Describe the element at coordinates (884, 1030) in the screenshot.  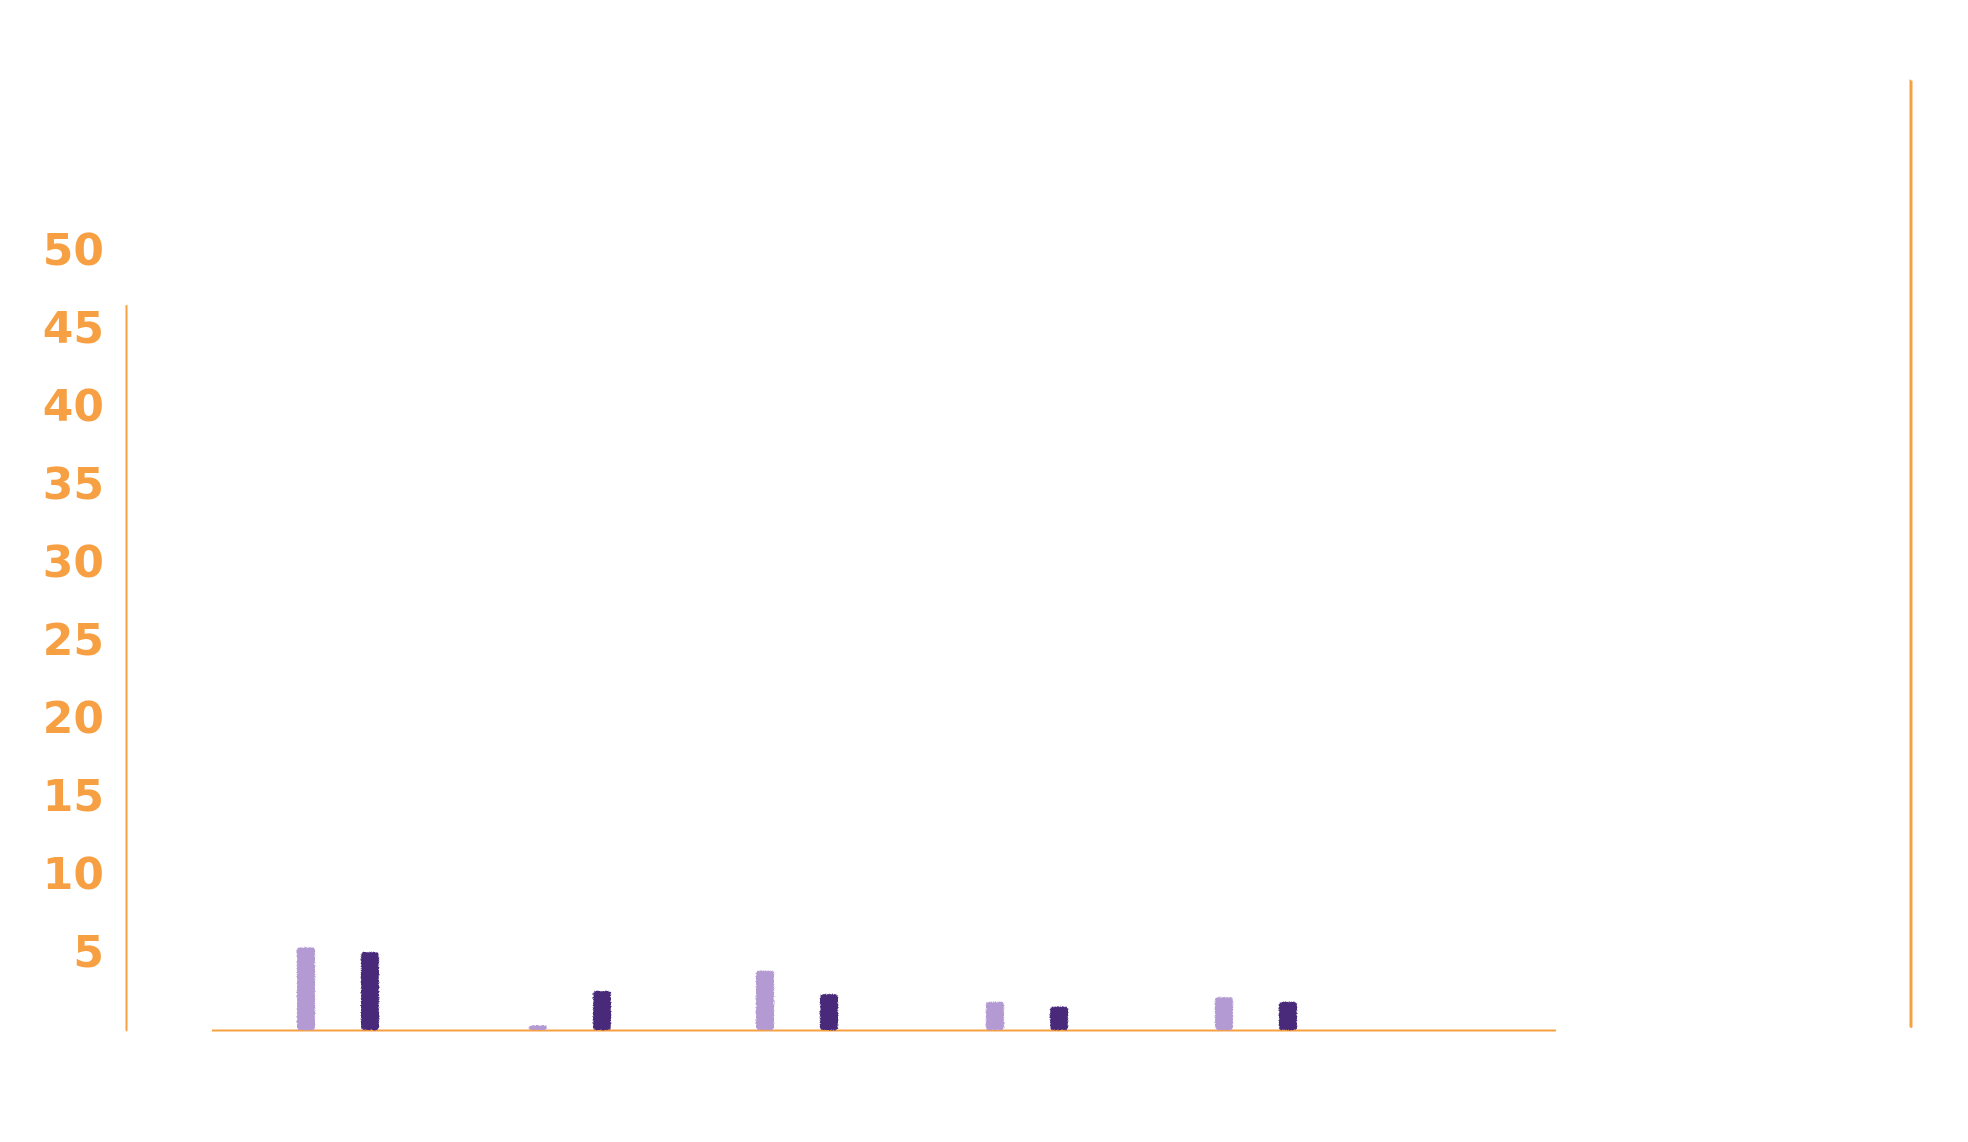
I see `x-axis-line` at that location.